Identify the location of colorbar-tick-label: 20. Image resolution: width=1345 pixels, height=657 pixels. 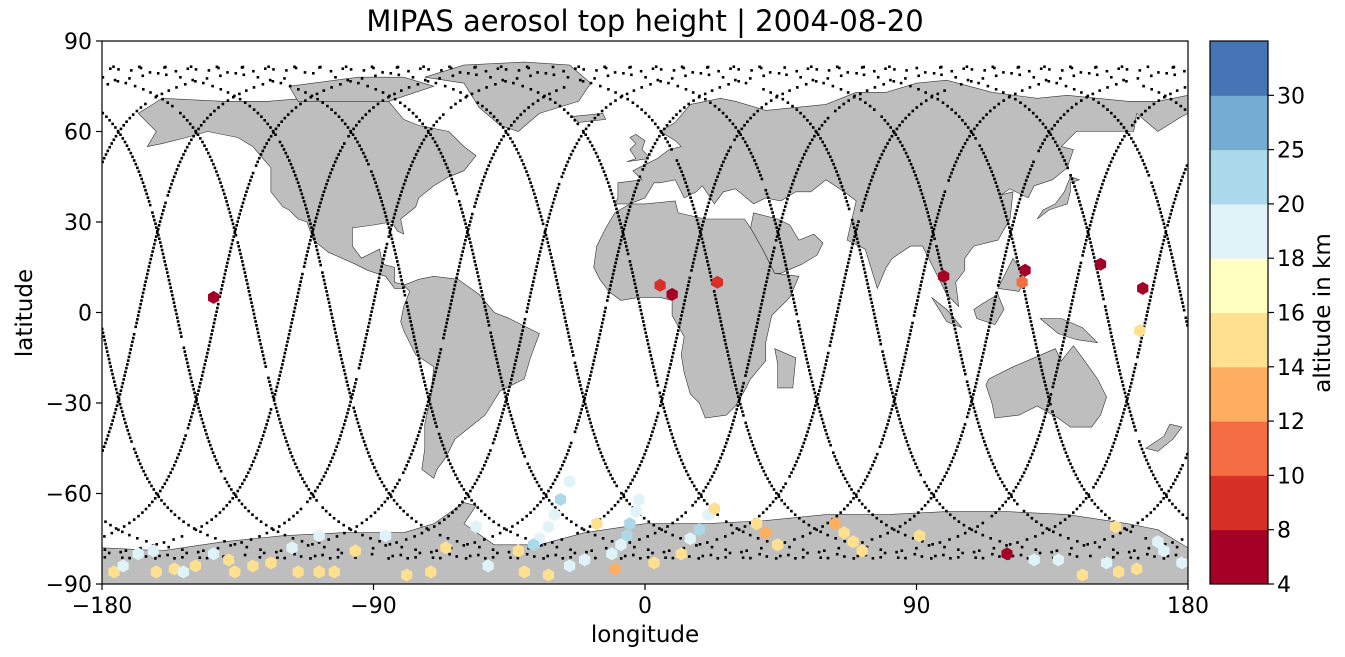
(1291, 205).